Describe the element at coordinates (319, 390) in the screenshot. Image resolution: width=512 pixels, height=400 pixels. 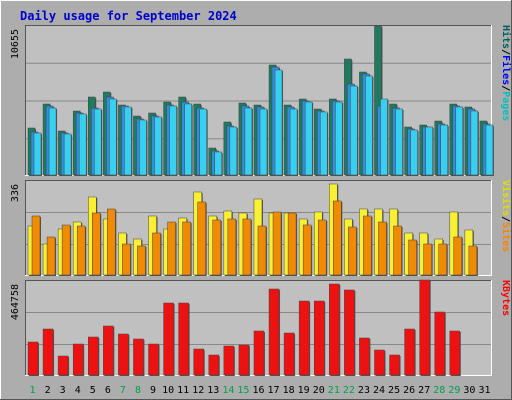
I see `x-tick-label: 20` at that location.